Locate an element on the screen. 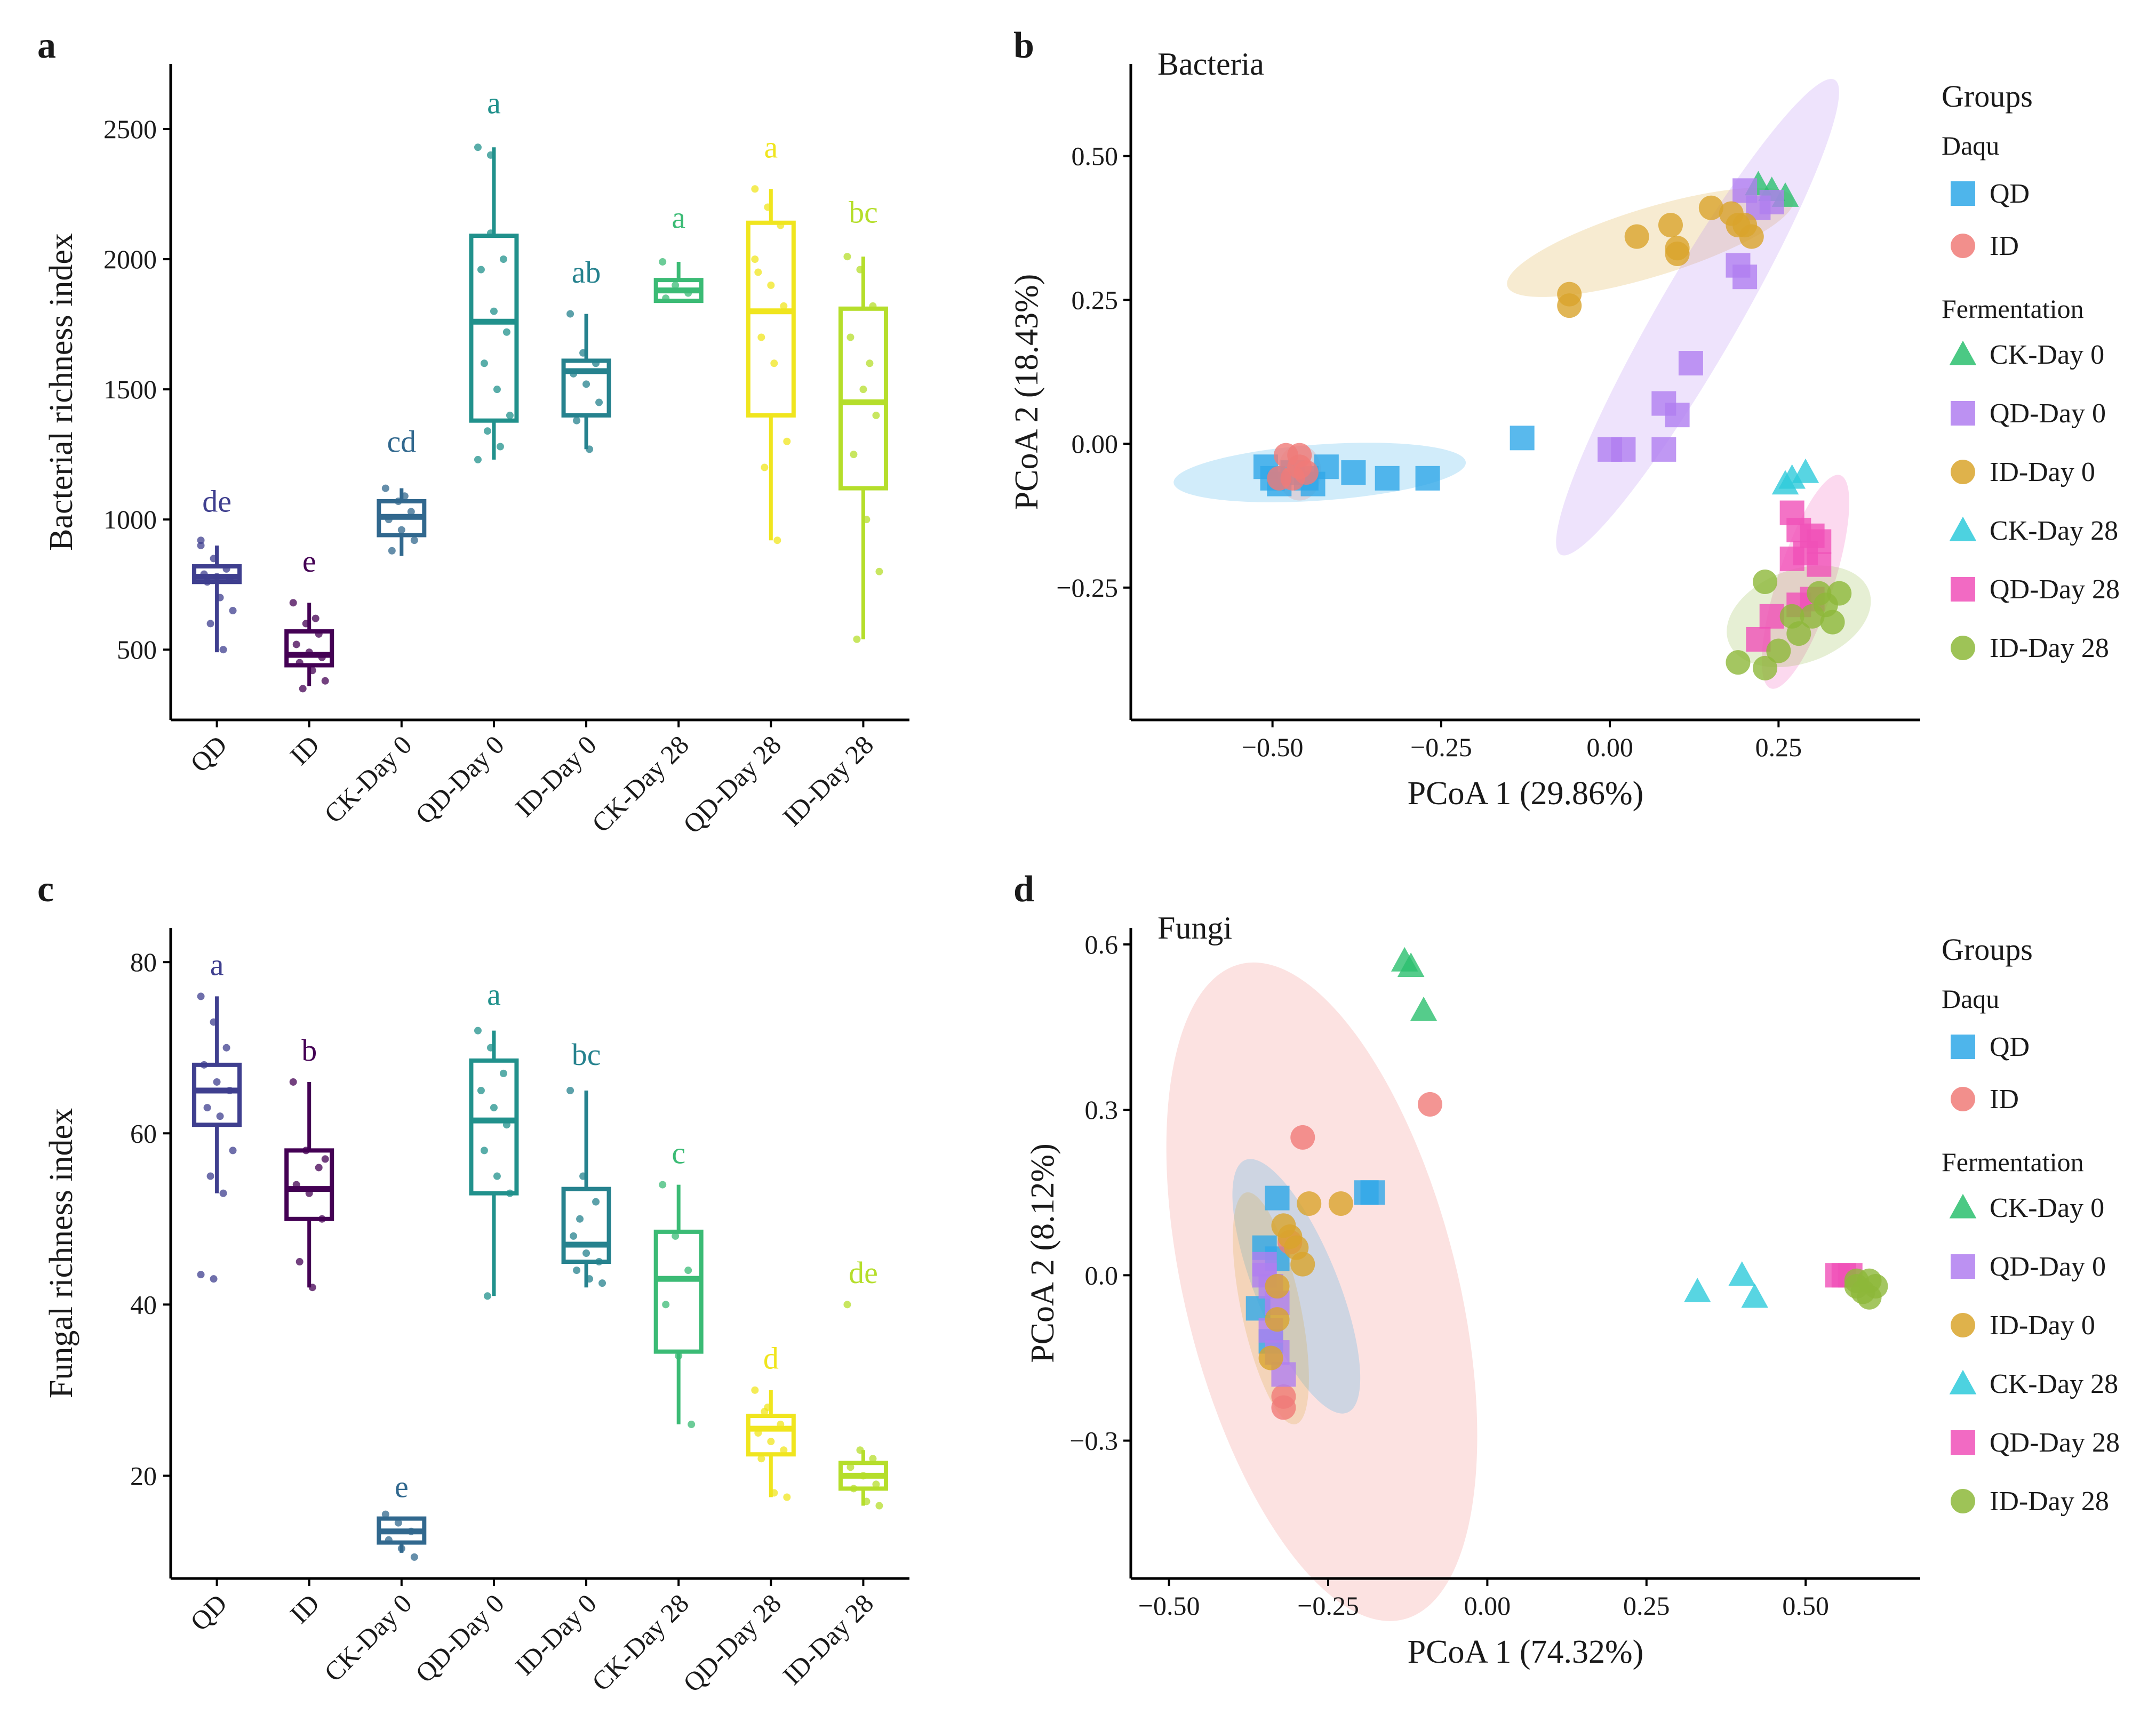 The width and height of the screenshot is (2156, 1731). x-tick-label-id-day-28: ID-Day 28 is located at coordinates (828, 781).